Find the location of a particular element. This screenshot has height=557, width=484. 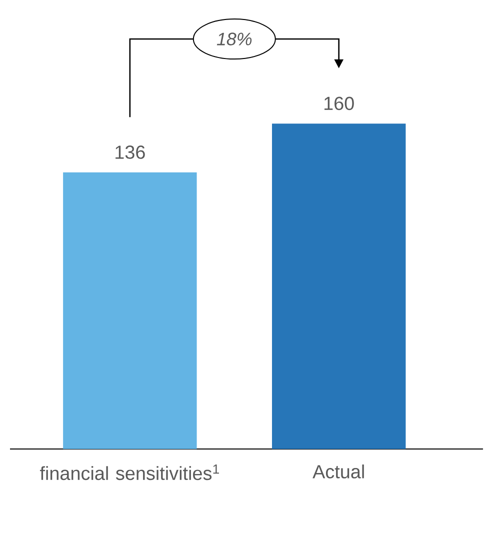

text: 18% is located at coordinates (234, 39).